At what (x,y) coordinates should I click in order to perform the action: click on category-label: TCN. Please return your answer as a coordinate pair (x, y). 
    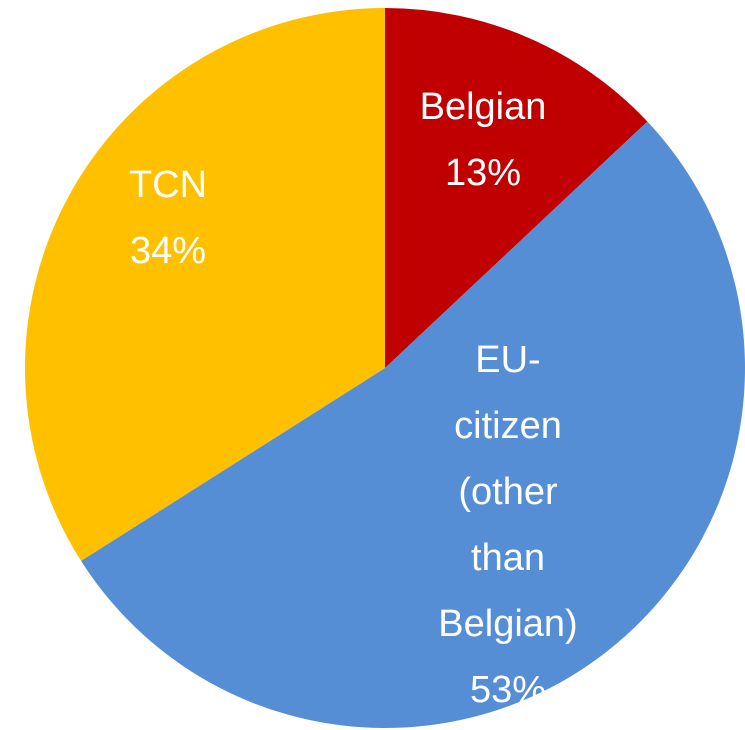
    Looking at the image, I should click on (168, 185).